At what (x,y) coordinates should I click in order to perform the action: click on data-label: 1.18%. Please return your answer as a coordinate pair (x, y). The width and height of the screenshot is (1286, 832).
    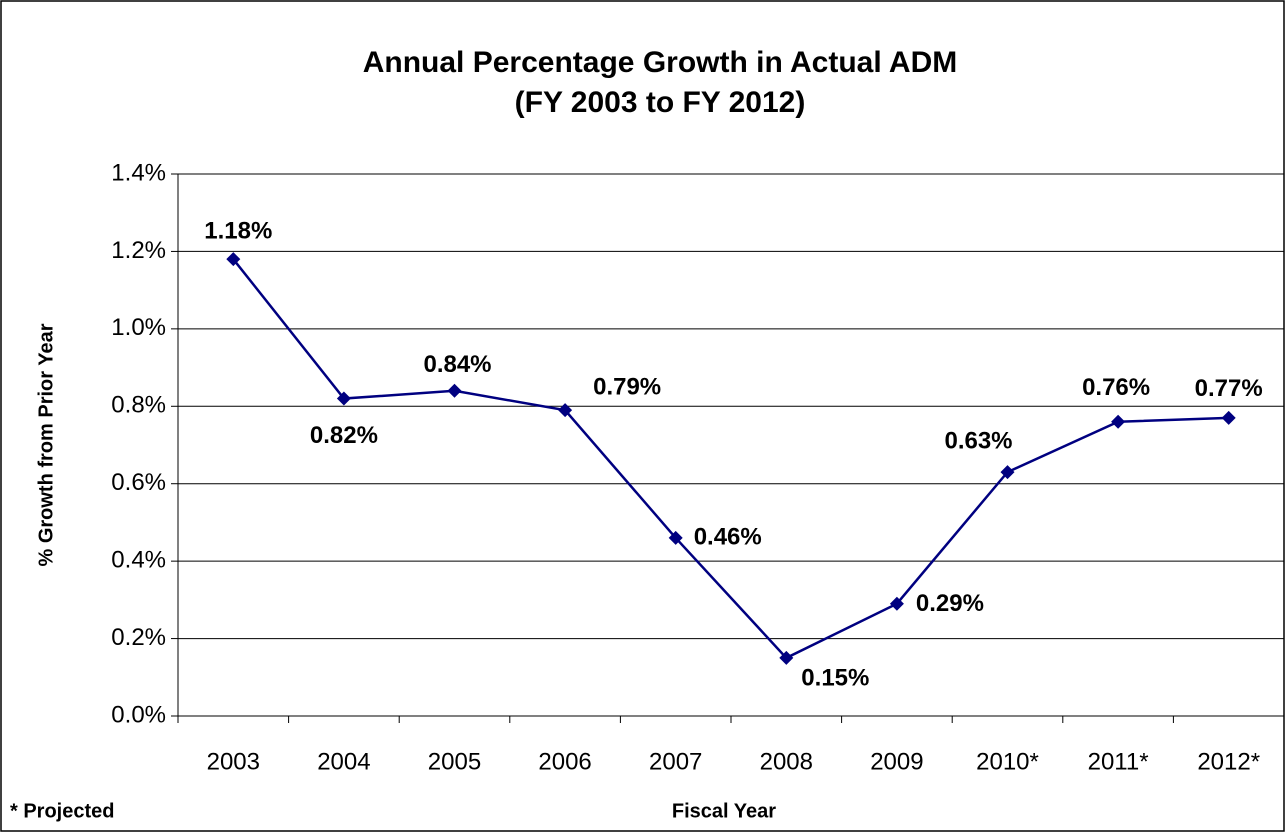
    Looking at the image, I should click on (238, 231).